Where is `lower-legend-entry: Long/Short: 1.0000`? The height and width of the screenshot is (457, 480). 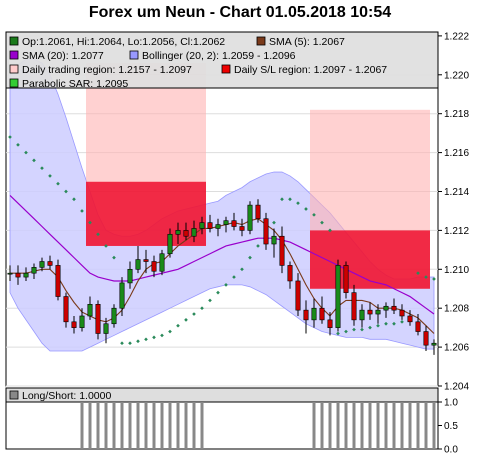
lower-legend-entry: Long/Short: 1.0000 is located at coordinates (66, 396).